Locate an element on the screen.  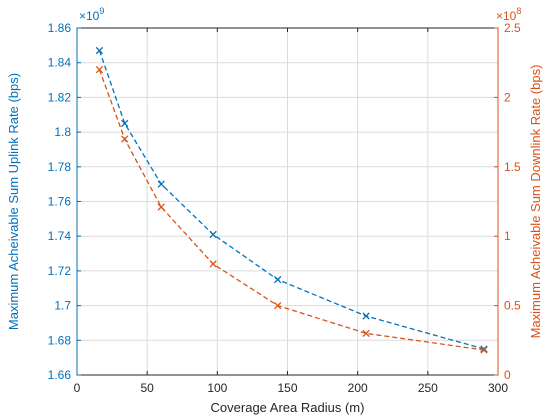
left-axis-exponent: ×10⁹ is located at coordinates (91, 14).